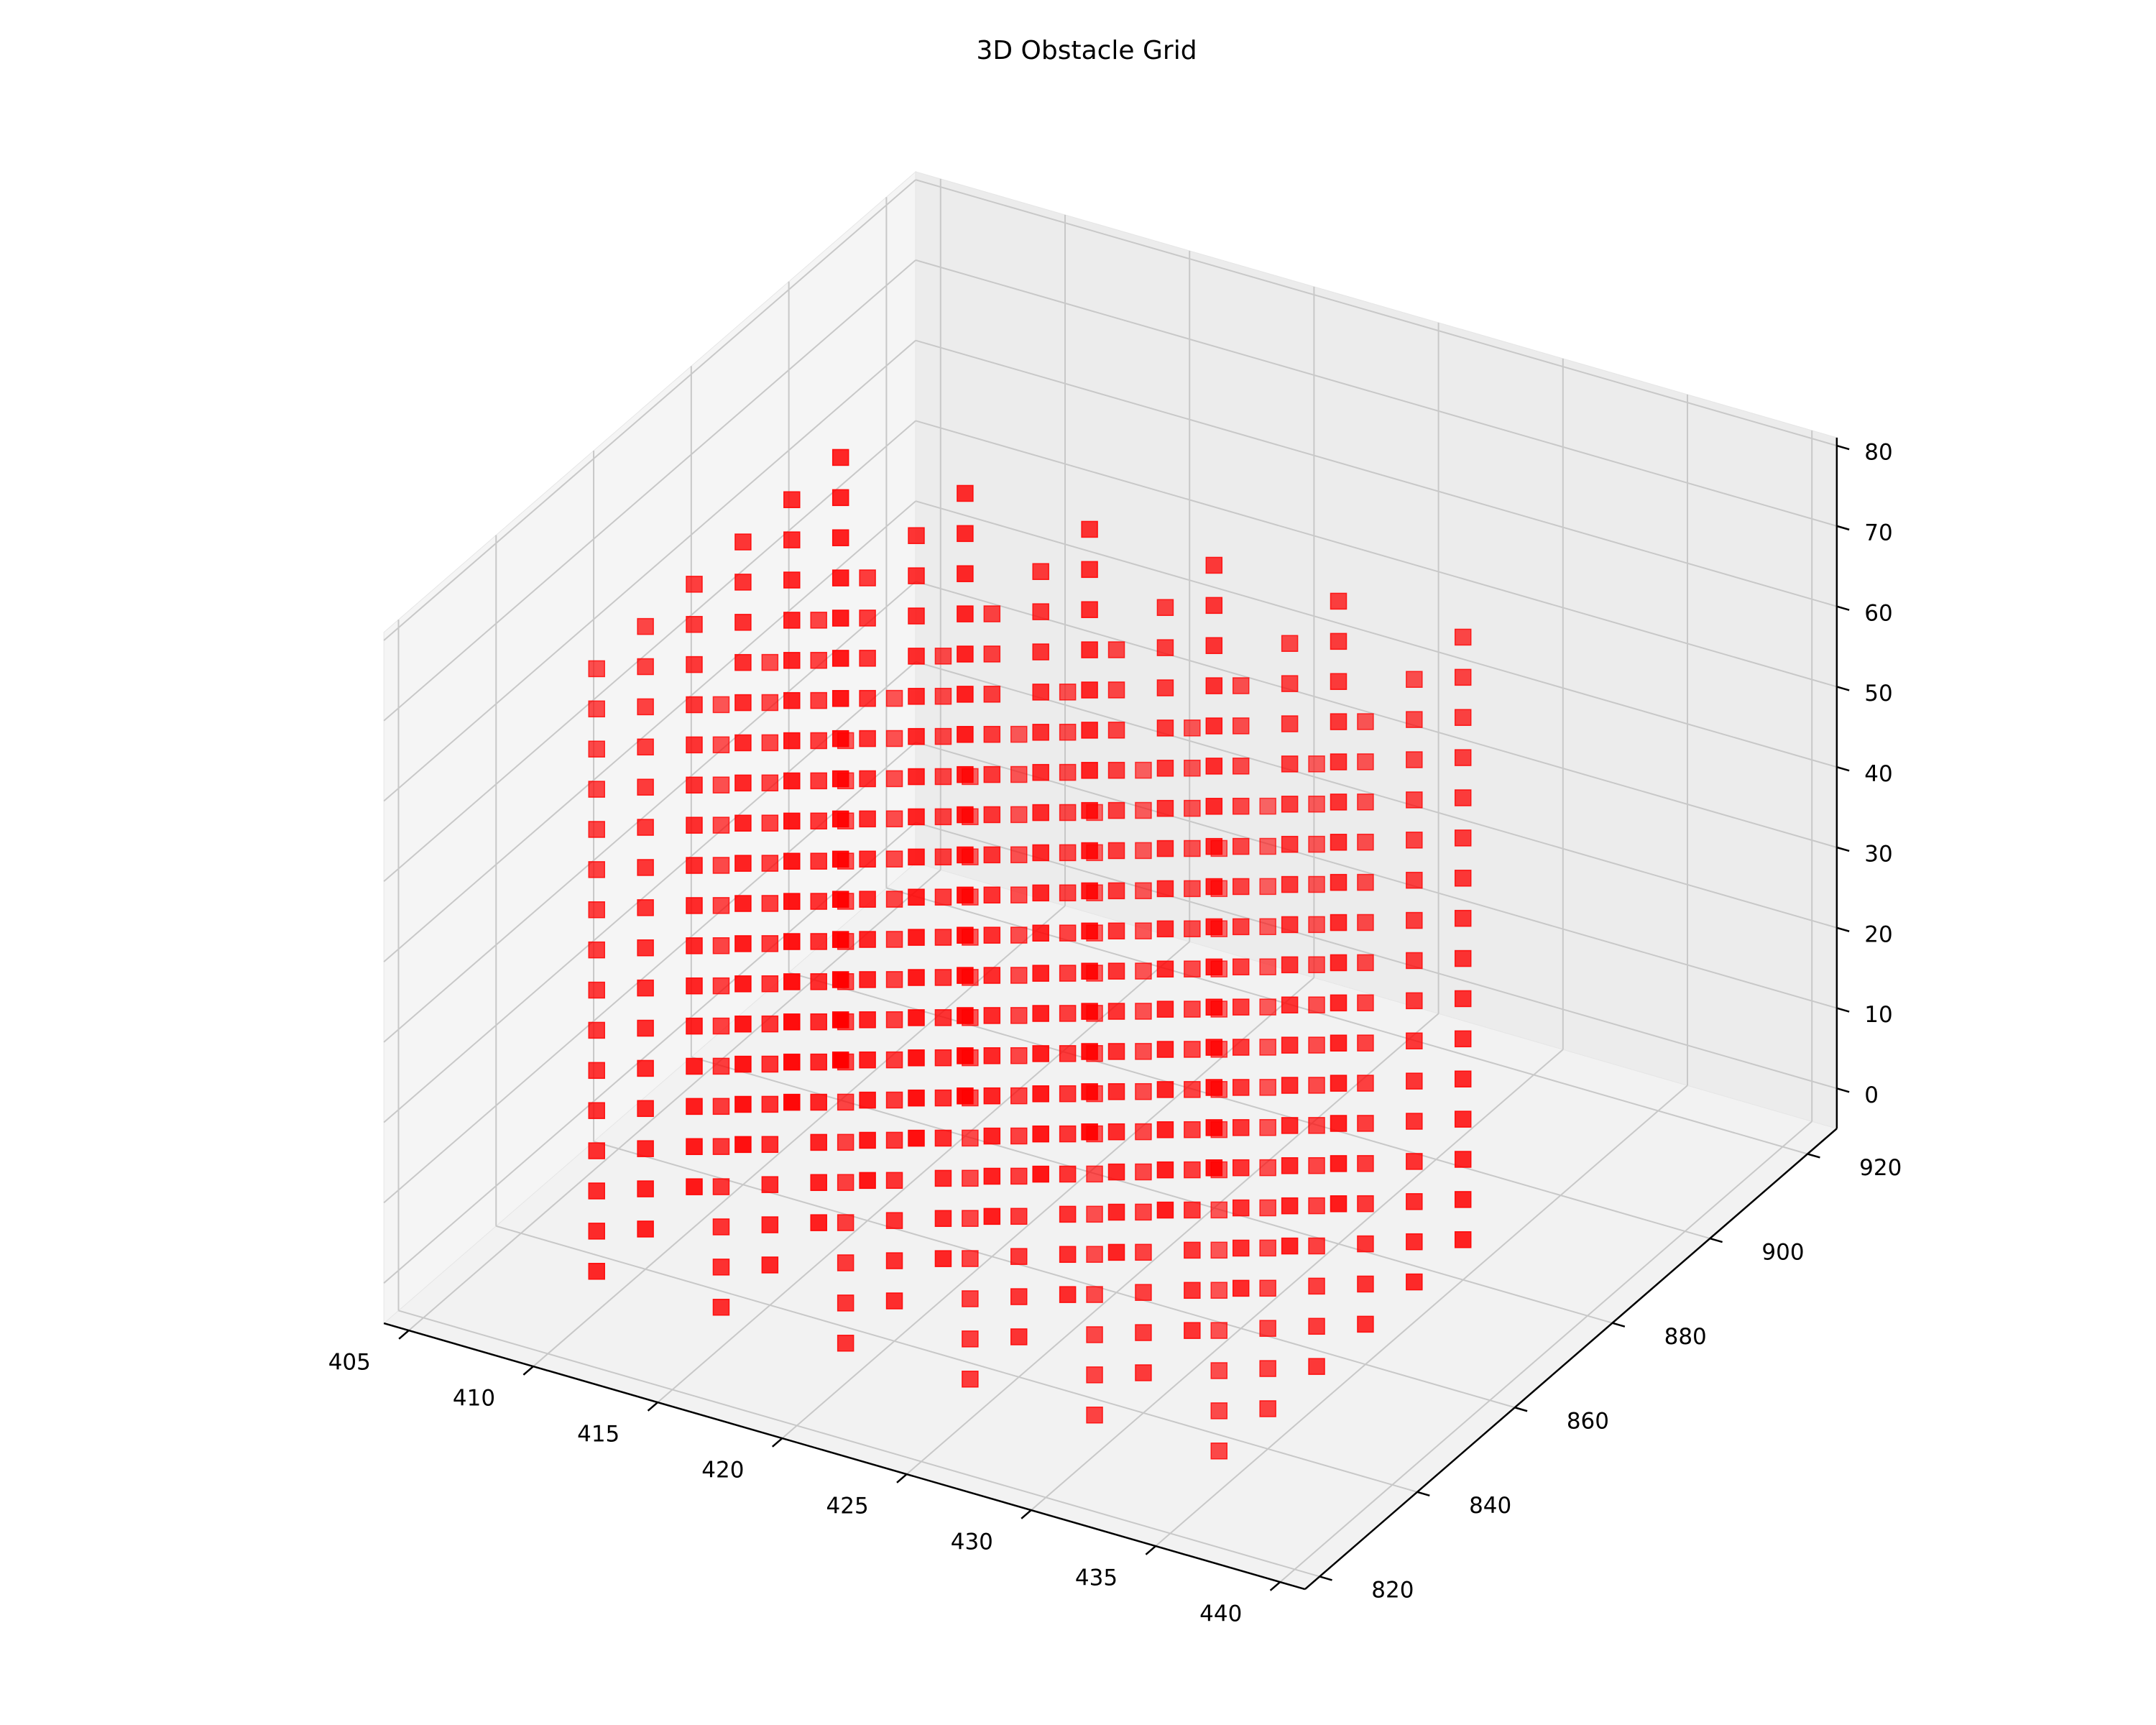 Image resolution: width=2156 pixels, height=1725 pixels. What do you see at coordinates (1571, 1359) in the screenshot?
I see `axis-line` at bounding box center [1571, 1359].